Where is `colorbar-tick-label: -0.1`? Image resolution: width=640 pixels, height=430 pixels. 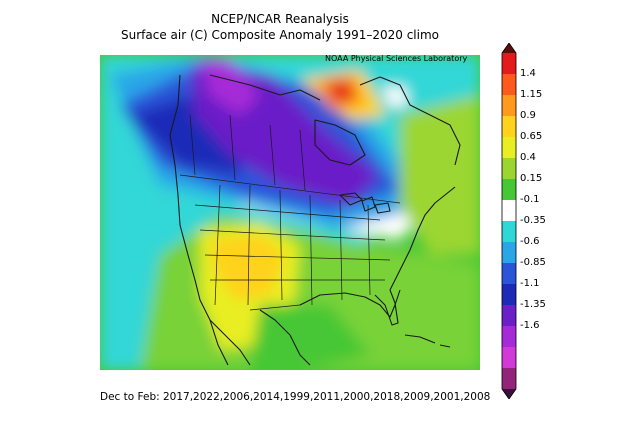 colorbar-tick-label: -0.1 is located at coordinates (530, 199).